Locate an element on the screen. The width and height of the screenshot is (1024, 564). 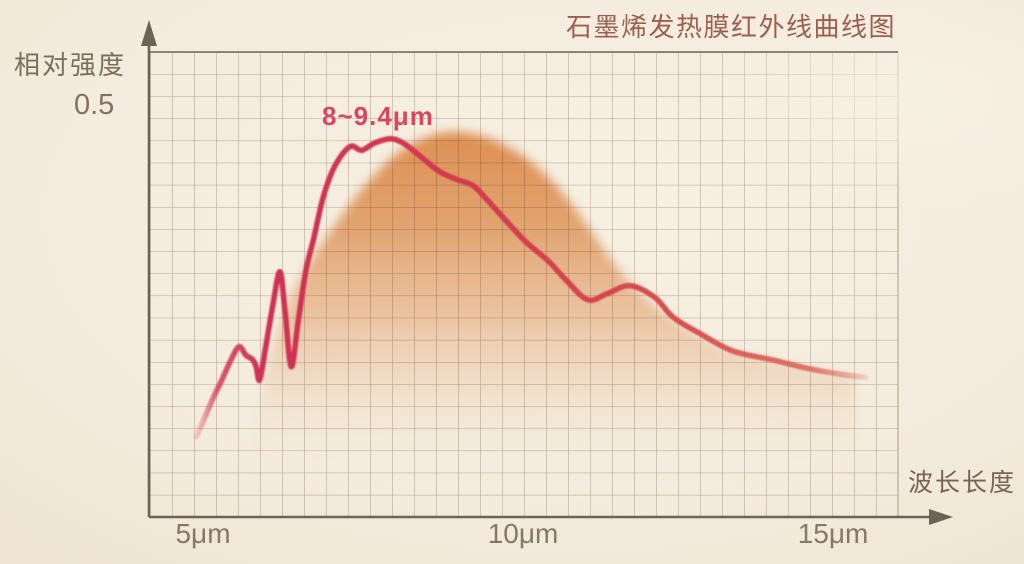
x-tick-10um: 10μm is located at coordinates (523, 533).